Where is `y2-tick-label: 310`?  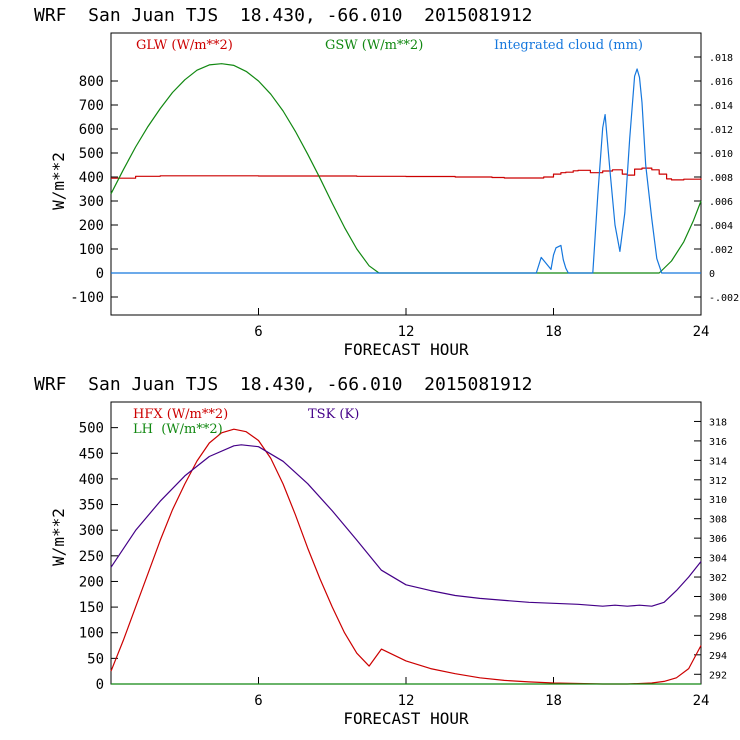
y2-tick-label: 310 is located at coordinates (718, 500).